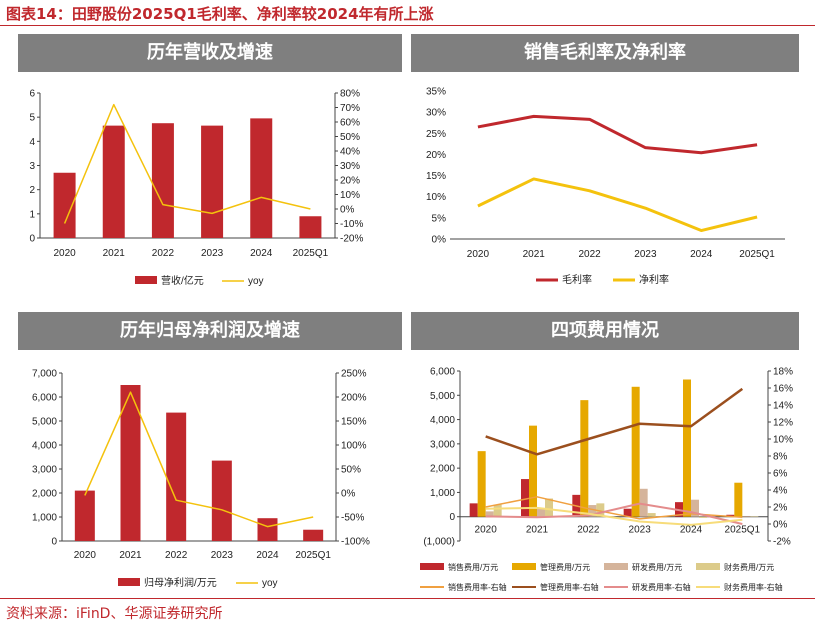 The width and height of the screenshot is (815, 628). Describe the element at coordinates (114, 614) in the screenshot. I see `source-note: 资料来源：iFinD、华源证券研究所` at that location.